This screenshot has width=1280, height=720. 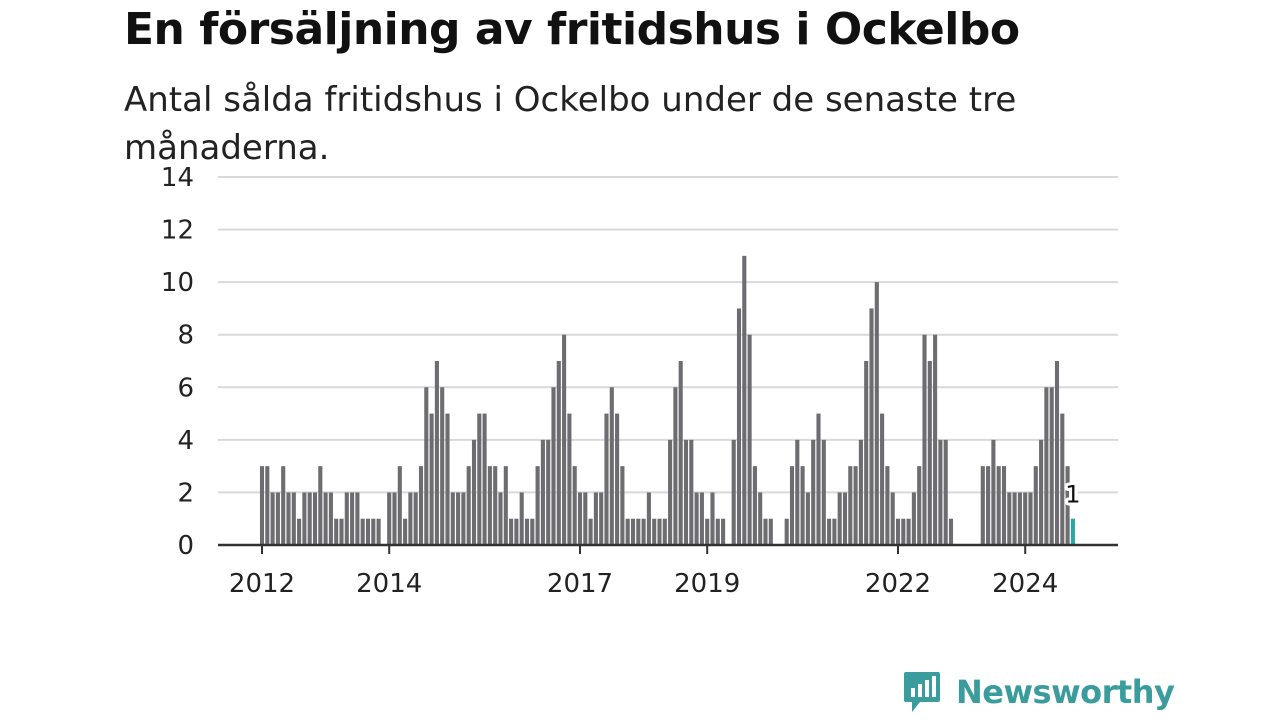 What do you see at coordinates (572, 29) in the screenshot?
I see `chart-title: En försäljning av fritidshus i Ockelbo` at bounding box center [572, 29].